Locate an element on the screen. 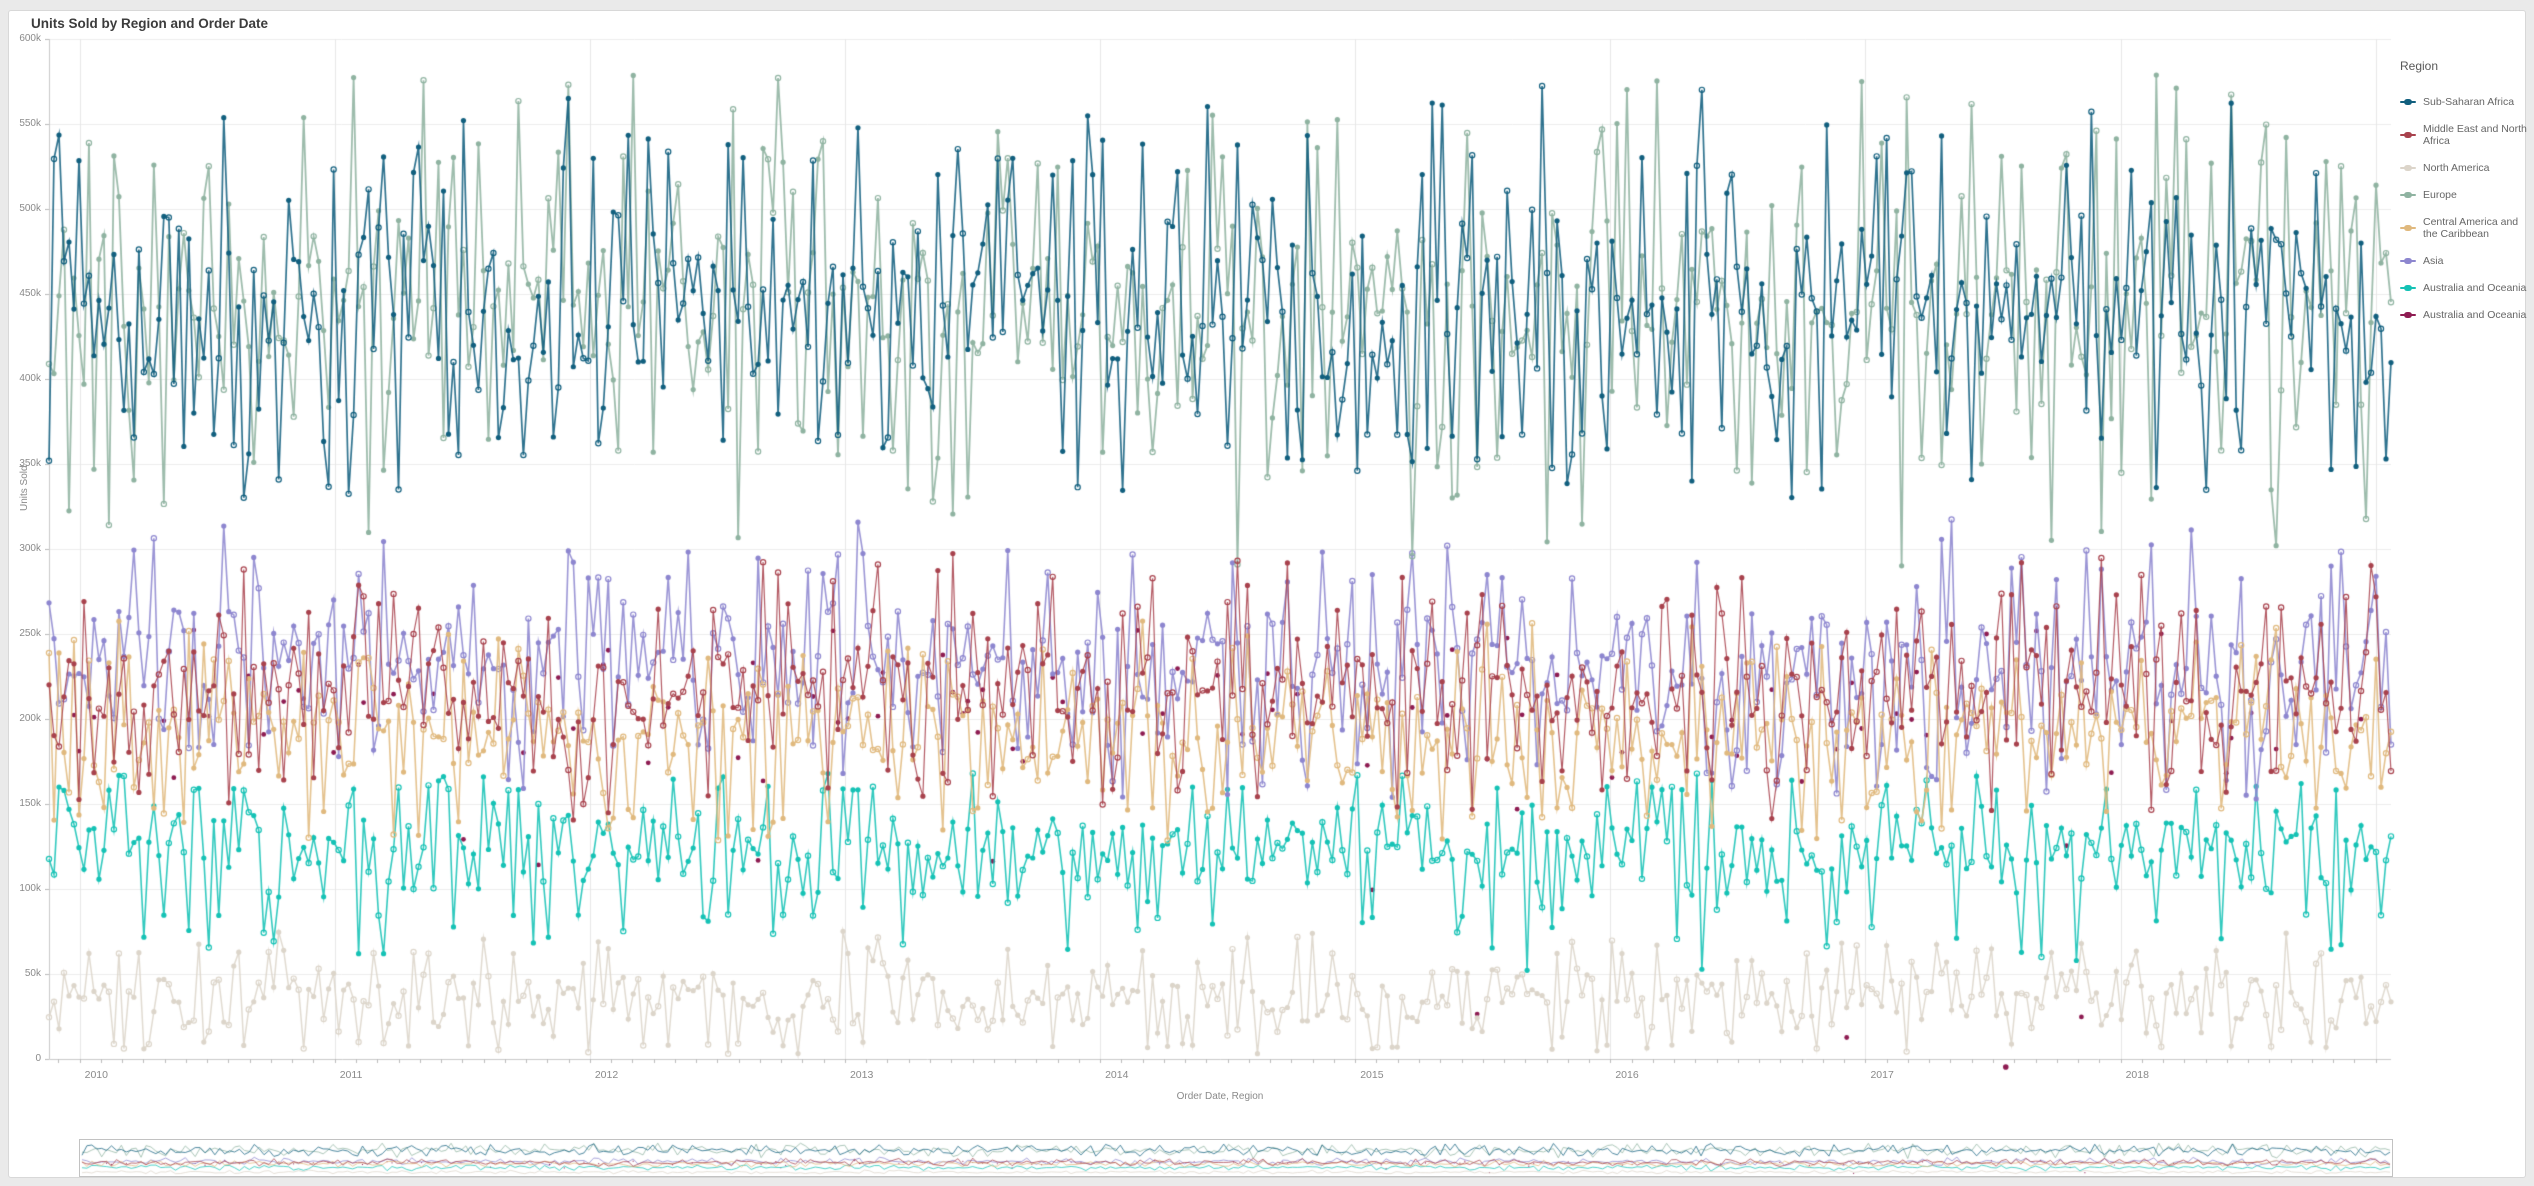  x-axis-title: Order Date, Region is located at coordinates (1220, 1096).